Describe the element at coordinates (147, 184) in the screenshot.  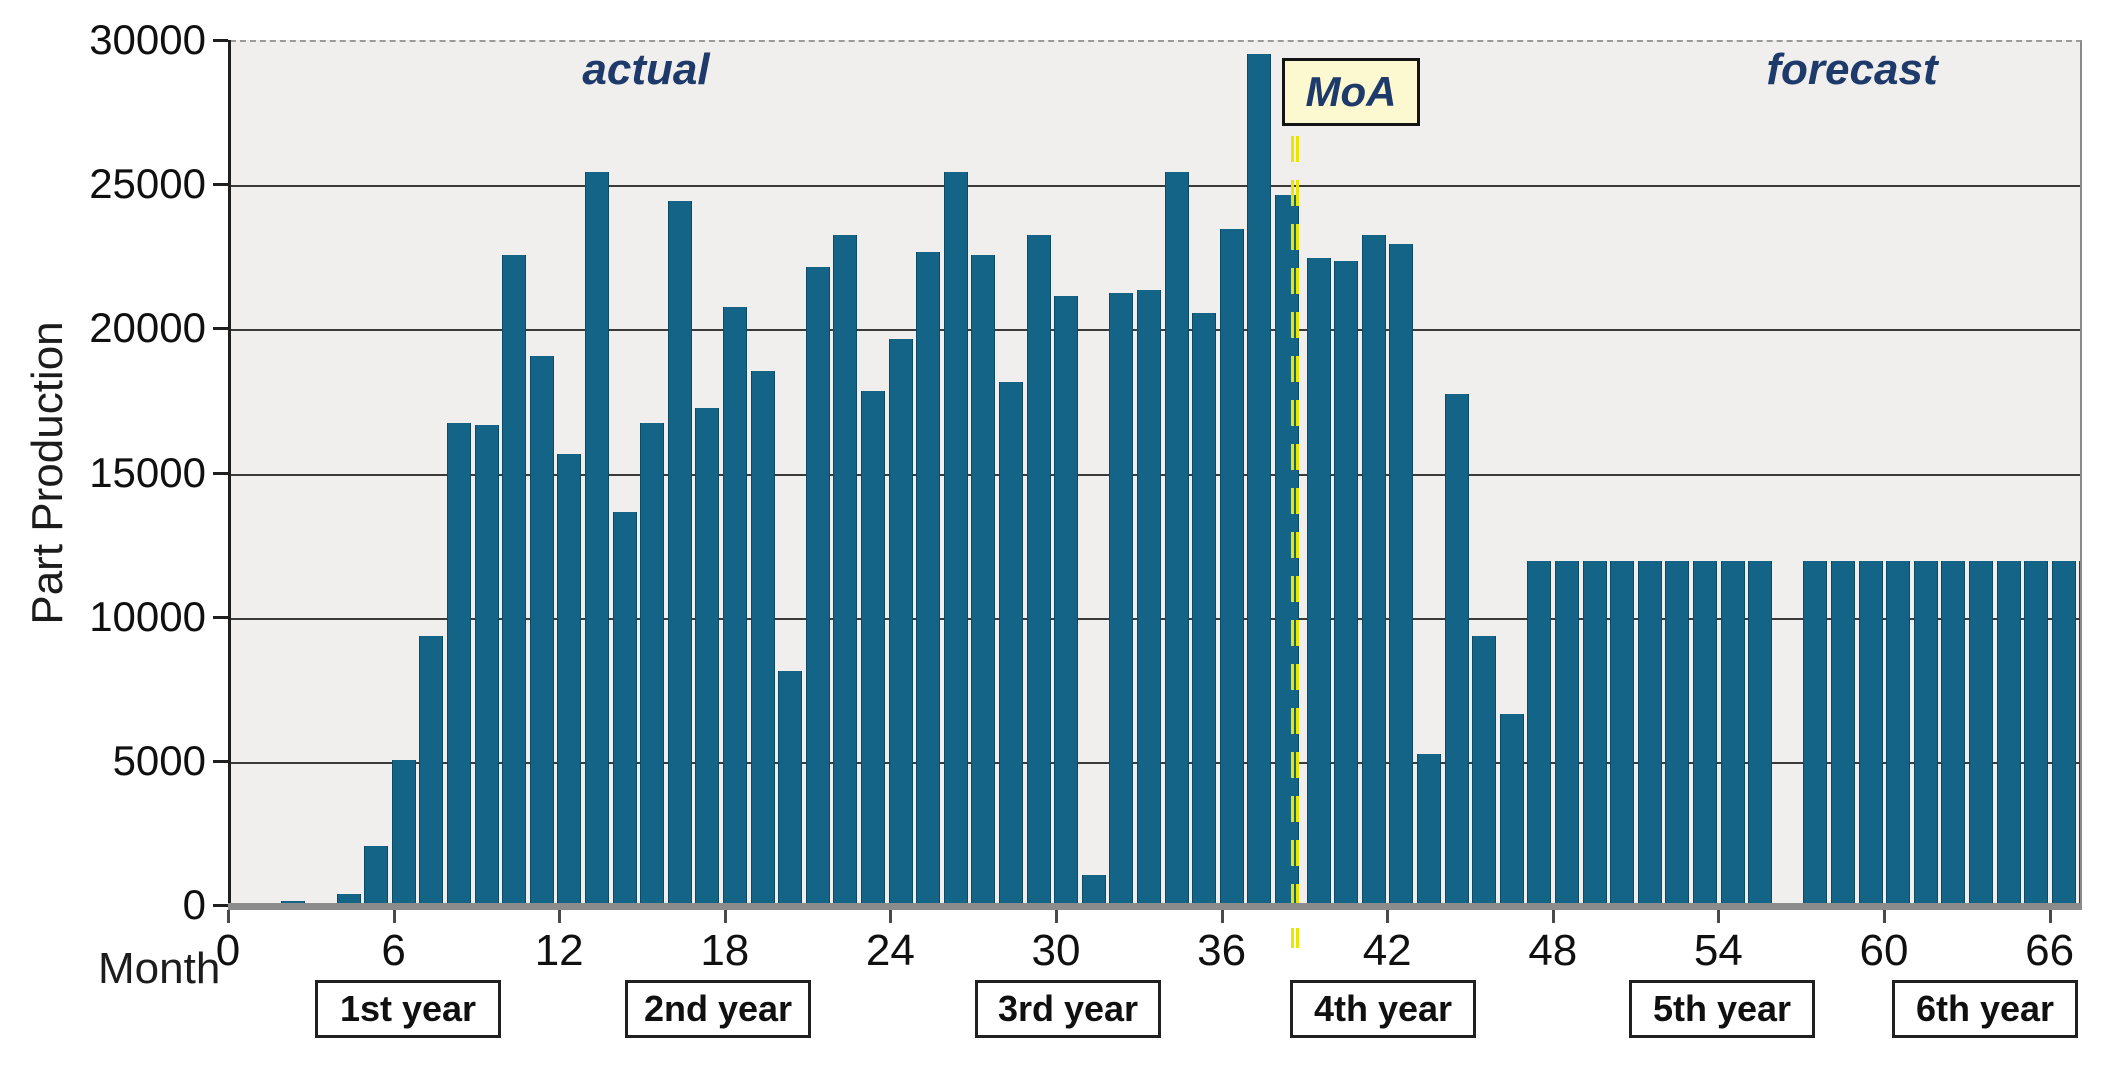
I see `y-tick-label-25000: 25000` at that location.